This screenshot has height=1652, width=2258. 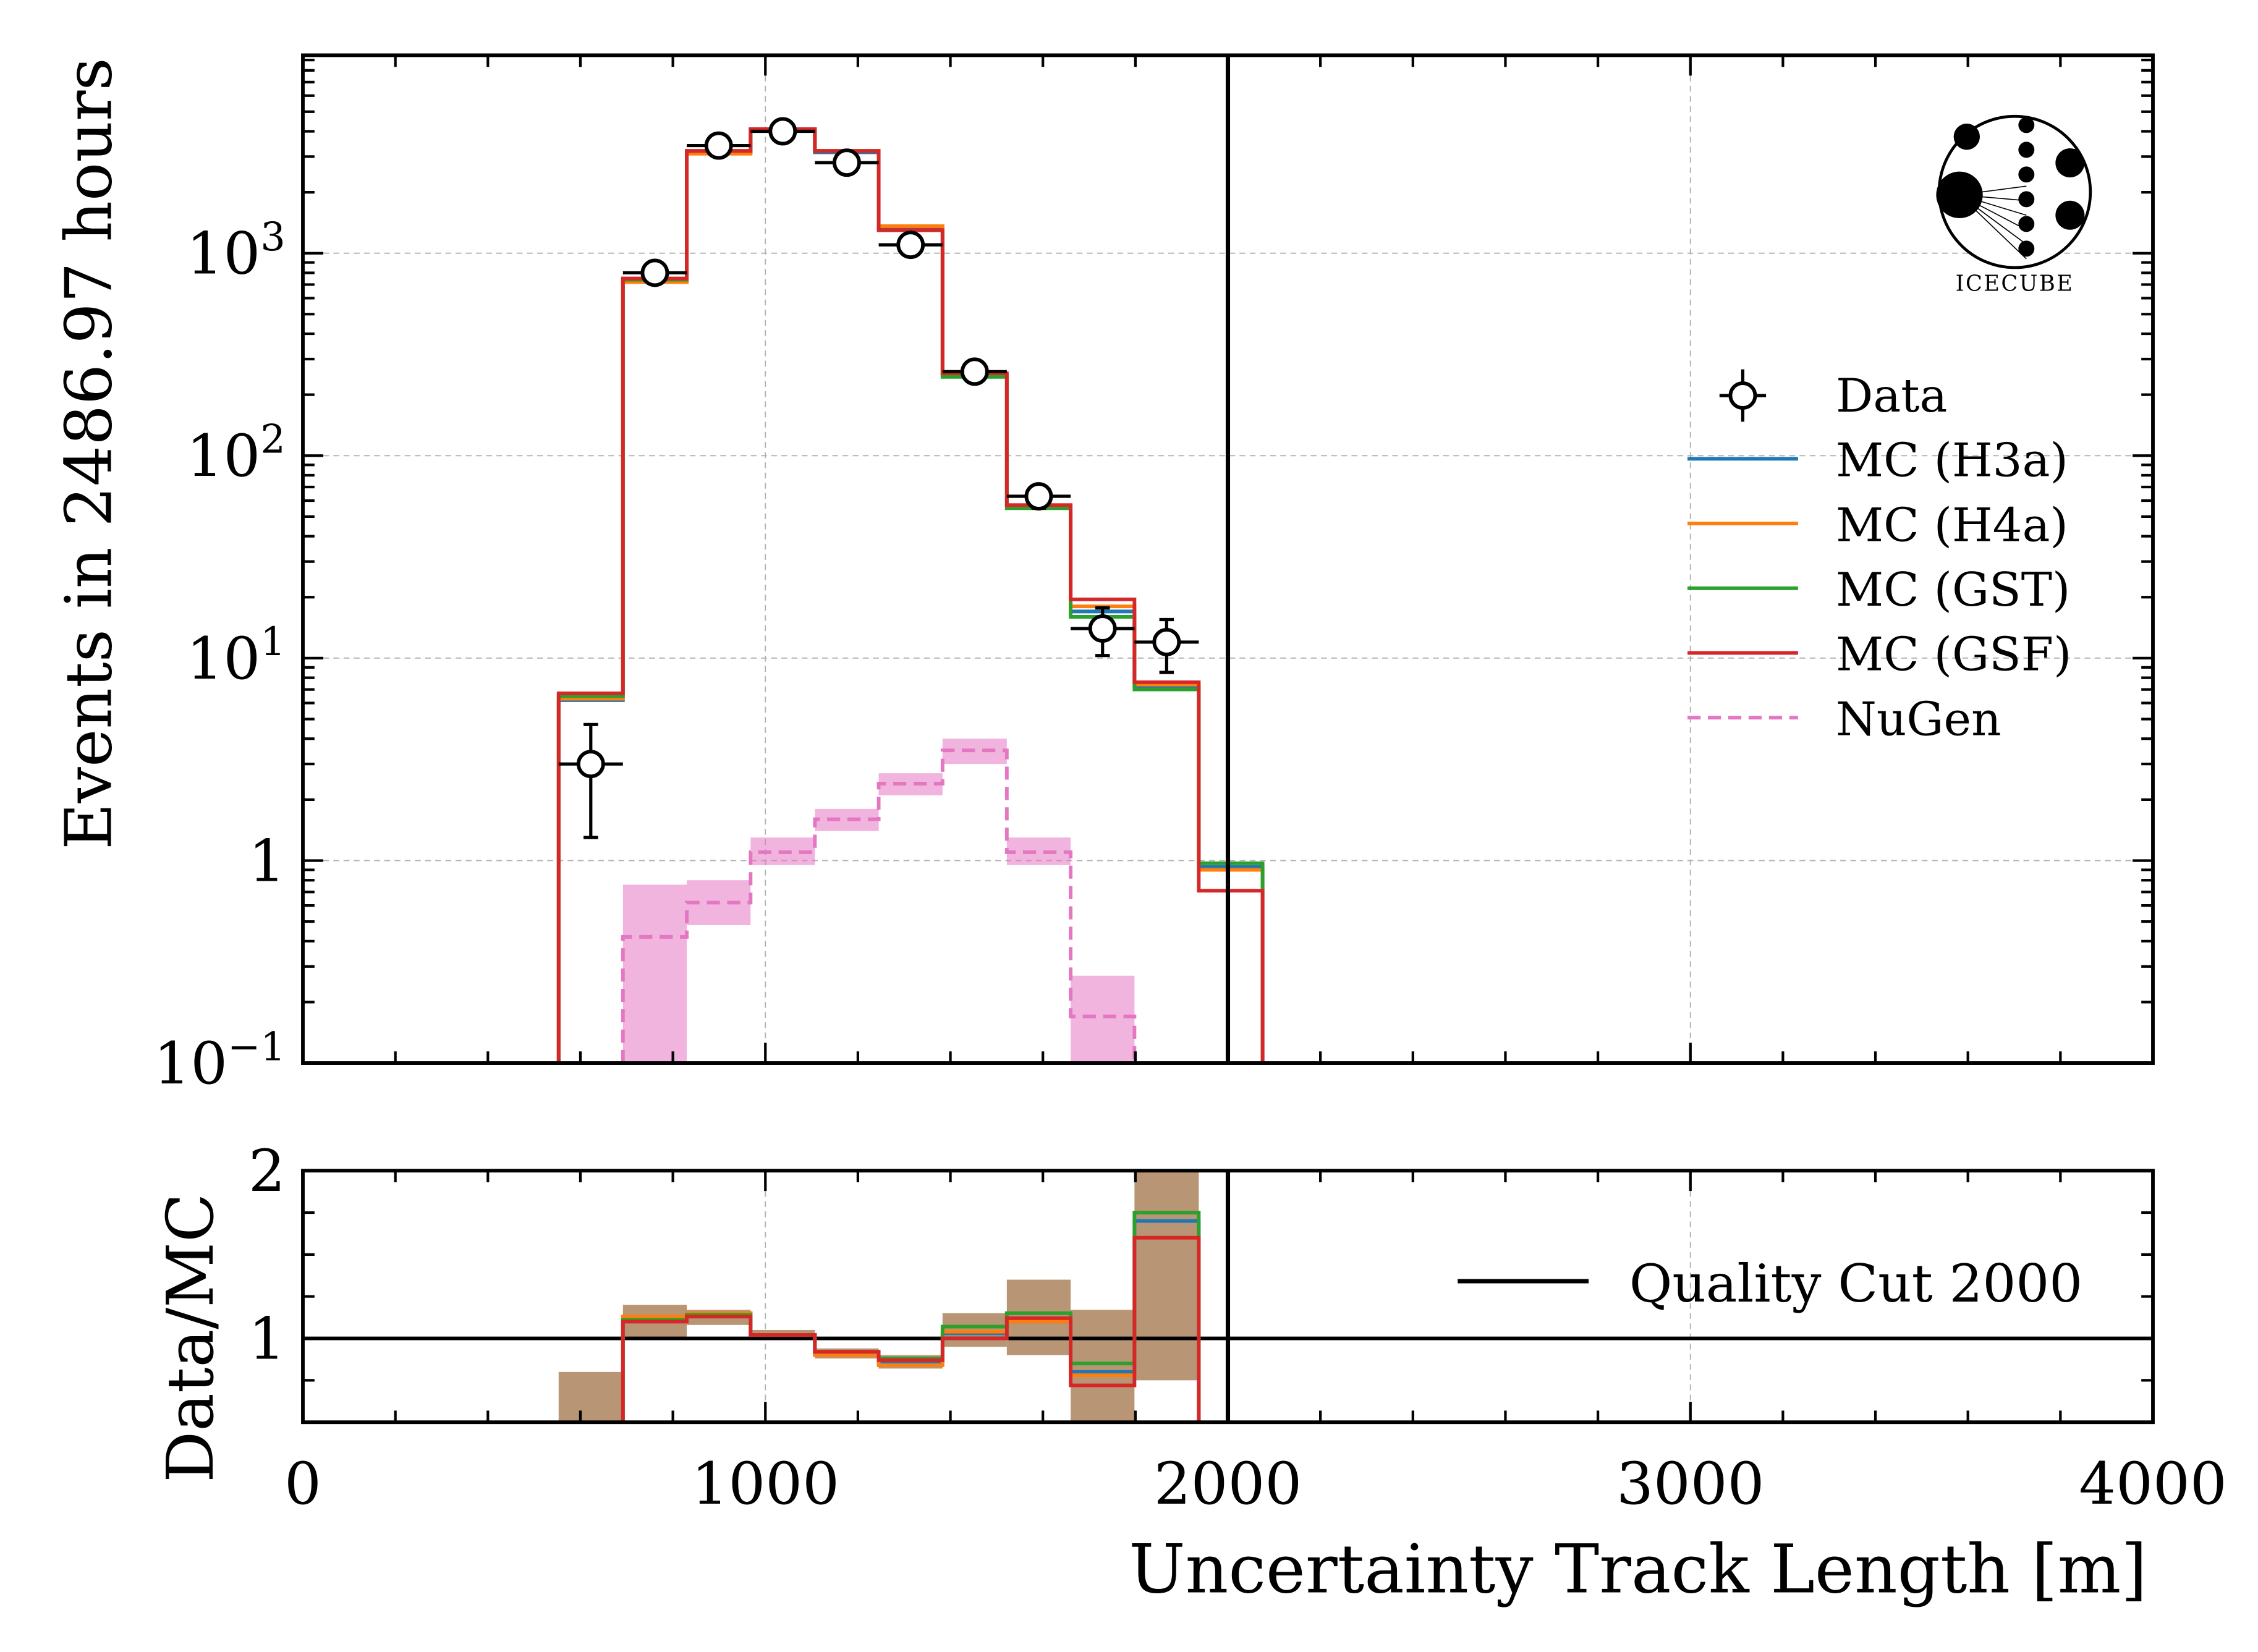 What do you see at coordinates (236, 656) in the screenshot?
I see `y-tick-label: 10¹` at bounding box center [236, 656].